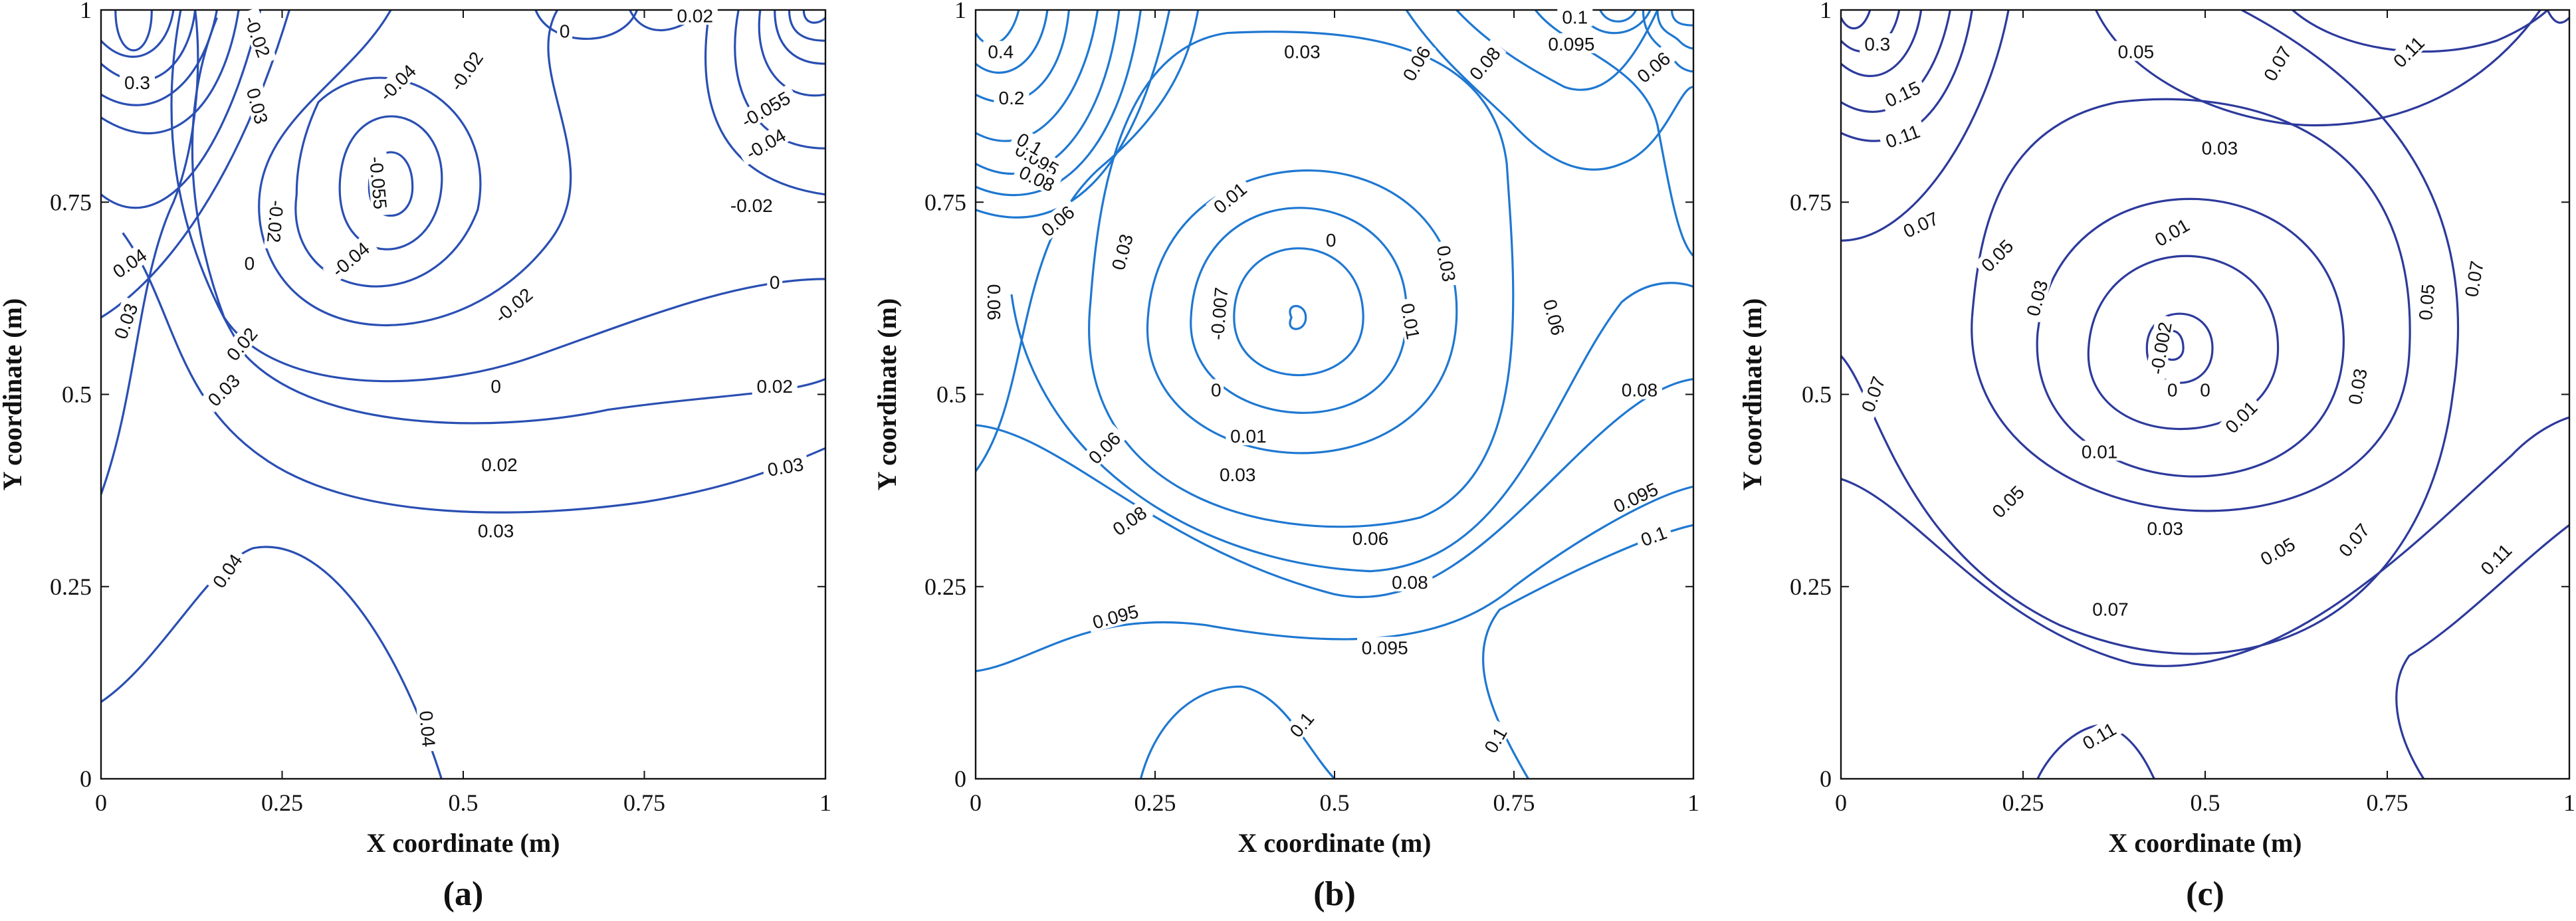  I want to click on contour-value-label: 0.1, so click(1301, 724).